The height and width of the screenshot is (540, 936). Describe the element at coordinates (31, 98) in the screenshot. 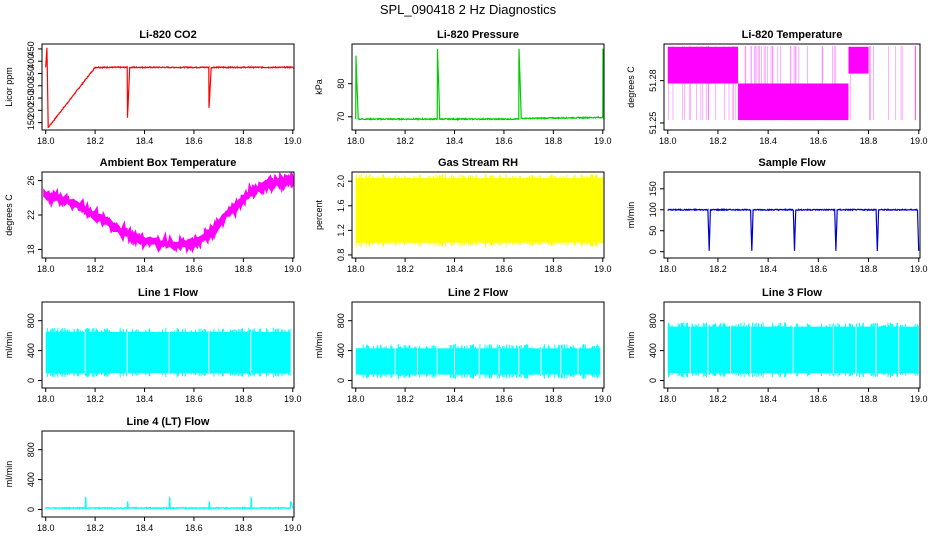

I see `y-tick-label: 250` at that location.